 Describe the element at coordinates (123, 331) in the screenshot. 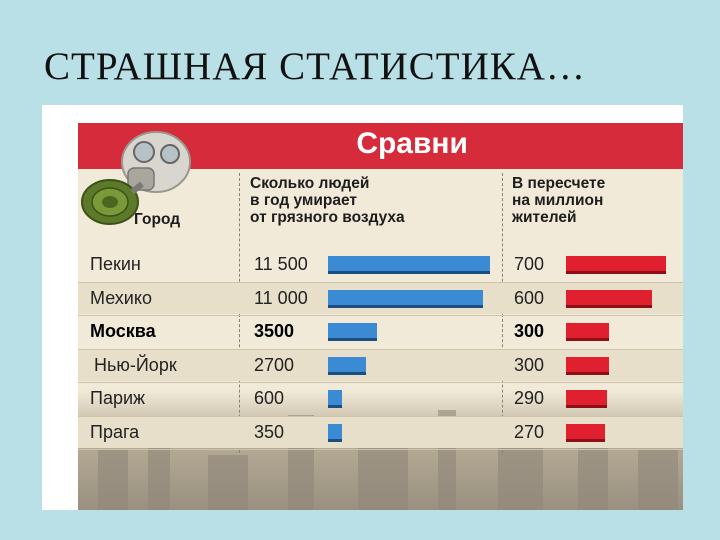

I see `city-label: Москва` at that location.